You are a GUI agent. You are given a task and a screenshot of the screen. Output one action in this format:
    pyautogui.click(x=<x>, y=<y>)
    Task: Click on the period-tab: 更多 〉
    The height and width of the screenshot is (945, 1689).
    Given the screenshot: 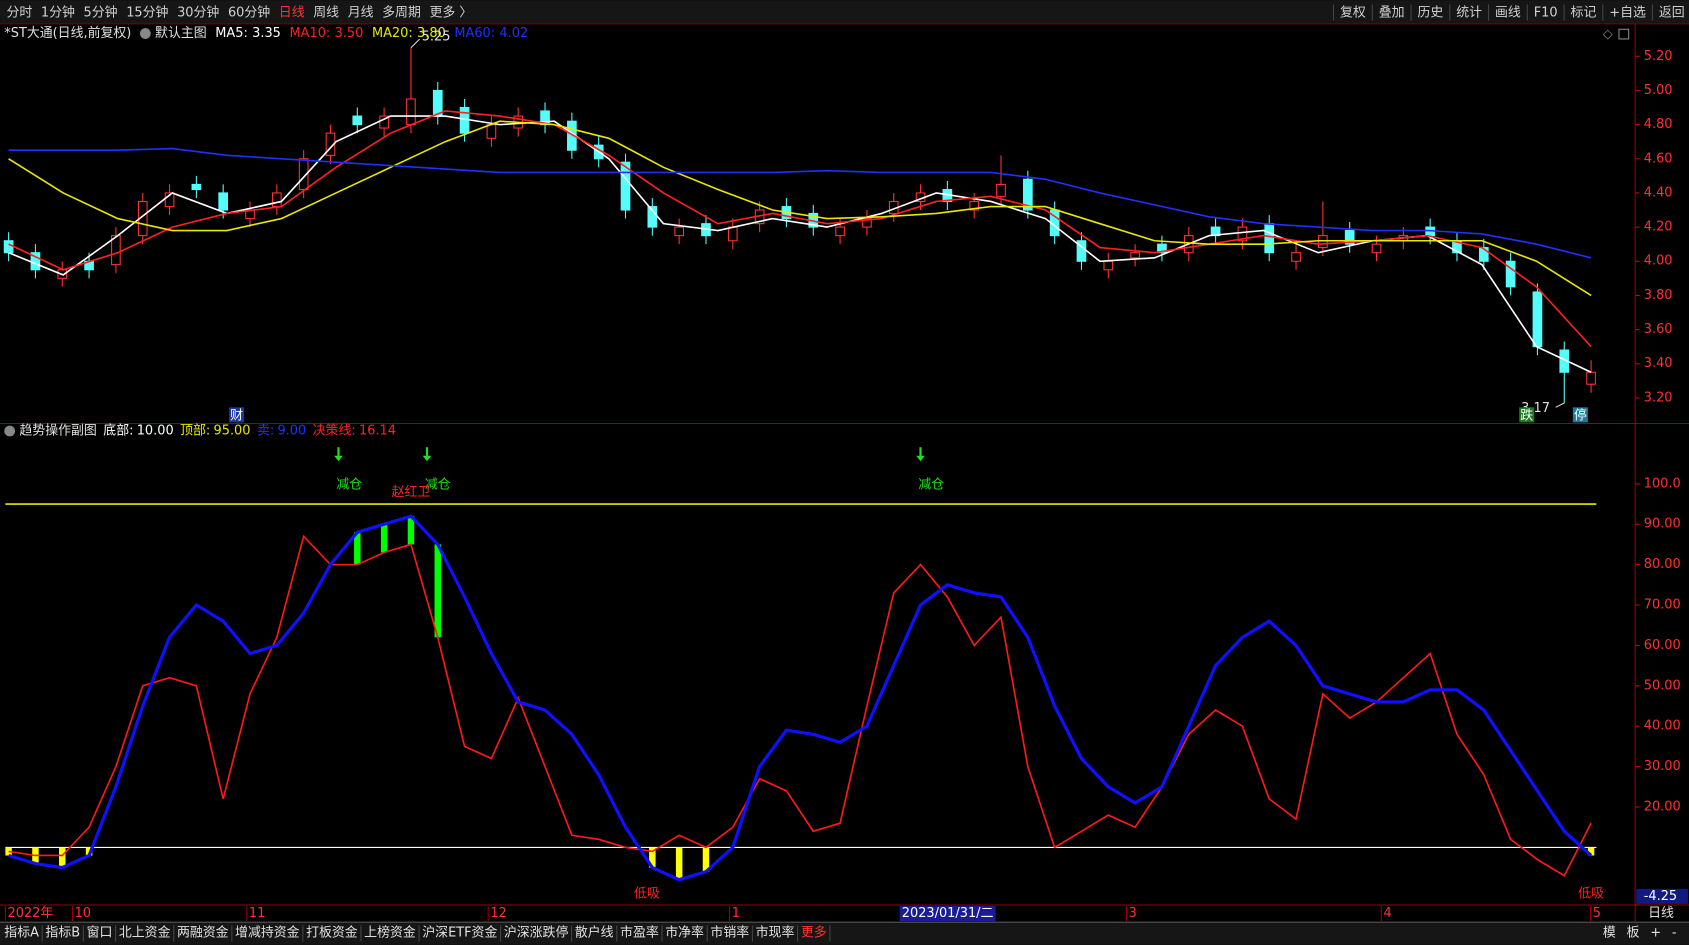 What is the action you would take?
    pyautogui.click(x=450, y=13)
    